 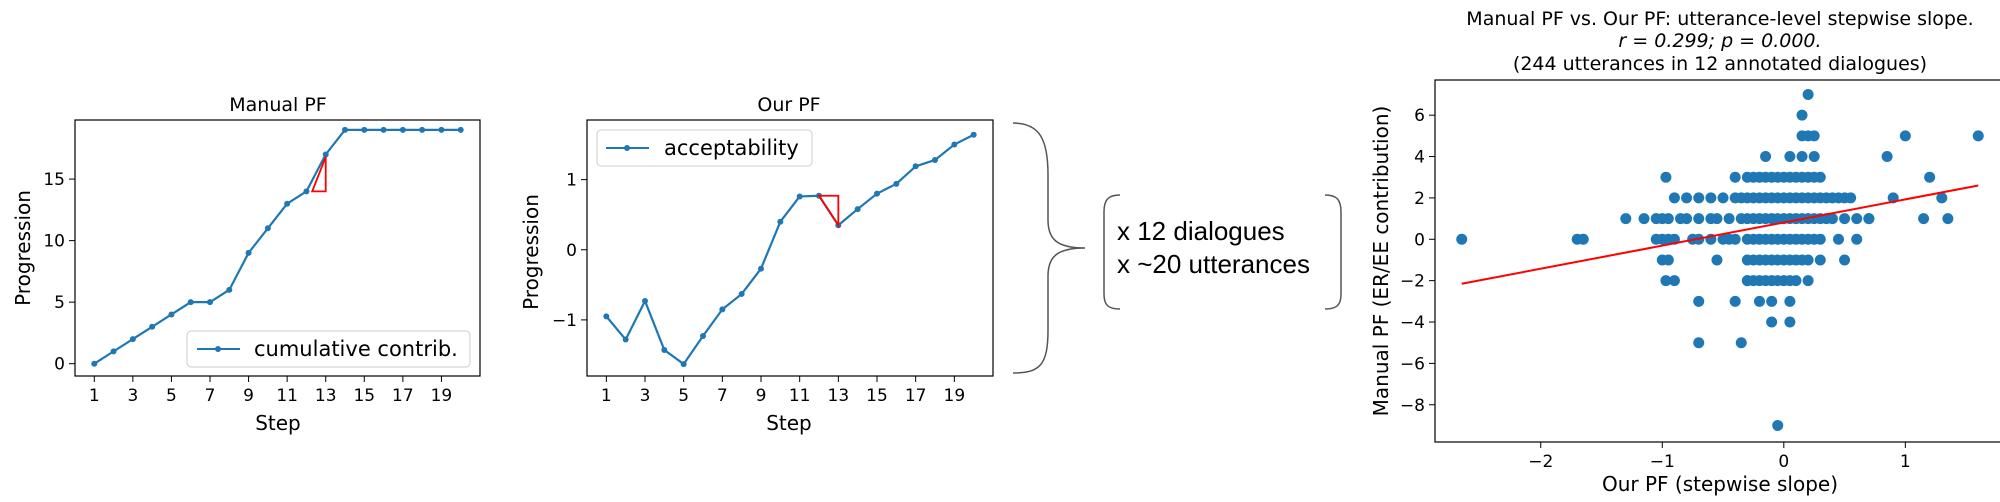 What do you see at coordinates (1720, 234) in the screenshot?
I see `trend-line` at bounding box center [1720, 234].